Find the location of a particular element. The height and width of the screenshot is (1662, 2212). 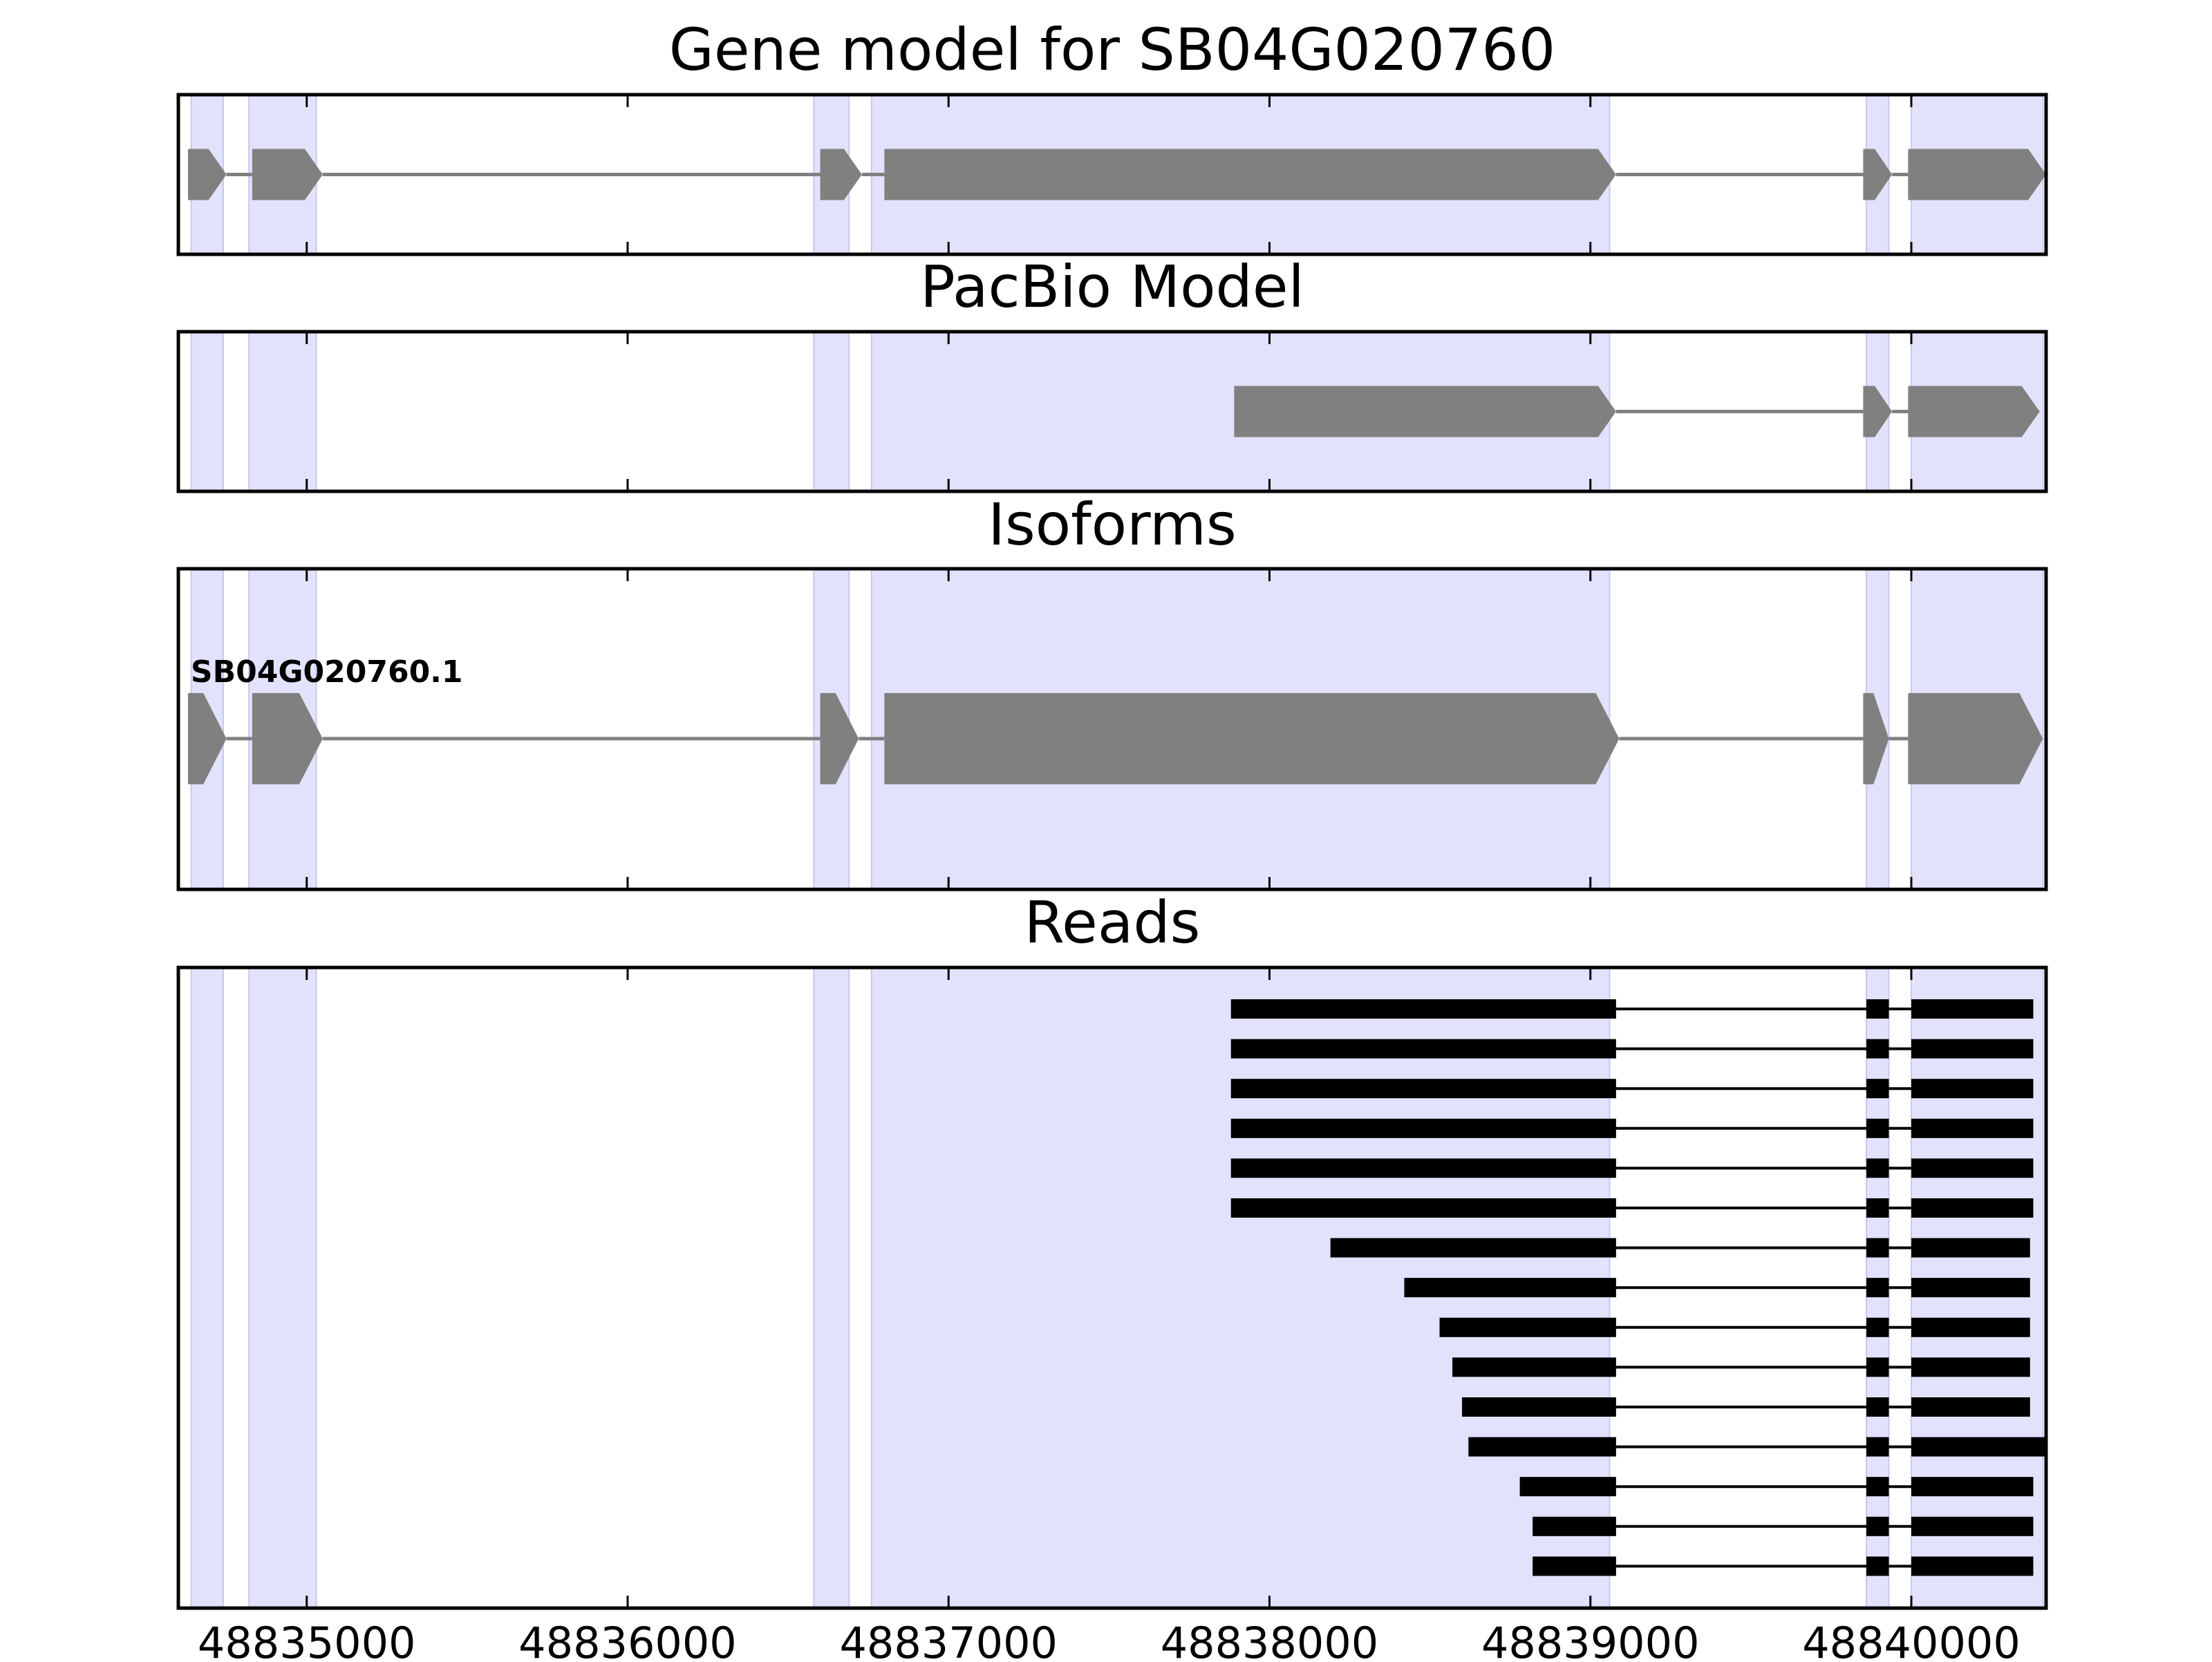

panel-title: PacBio Model is located at coordinates (1112, 287).